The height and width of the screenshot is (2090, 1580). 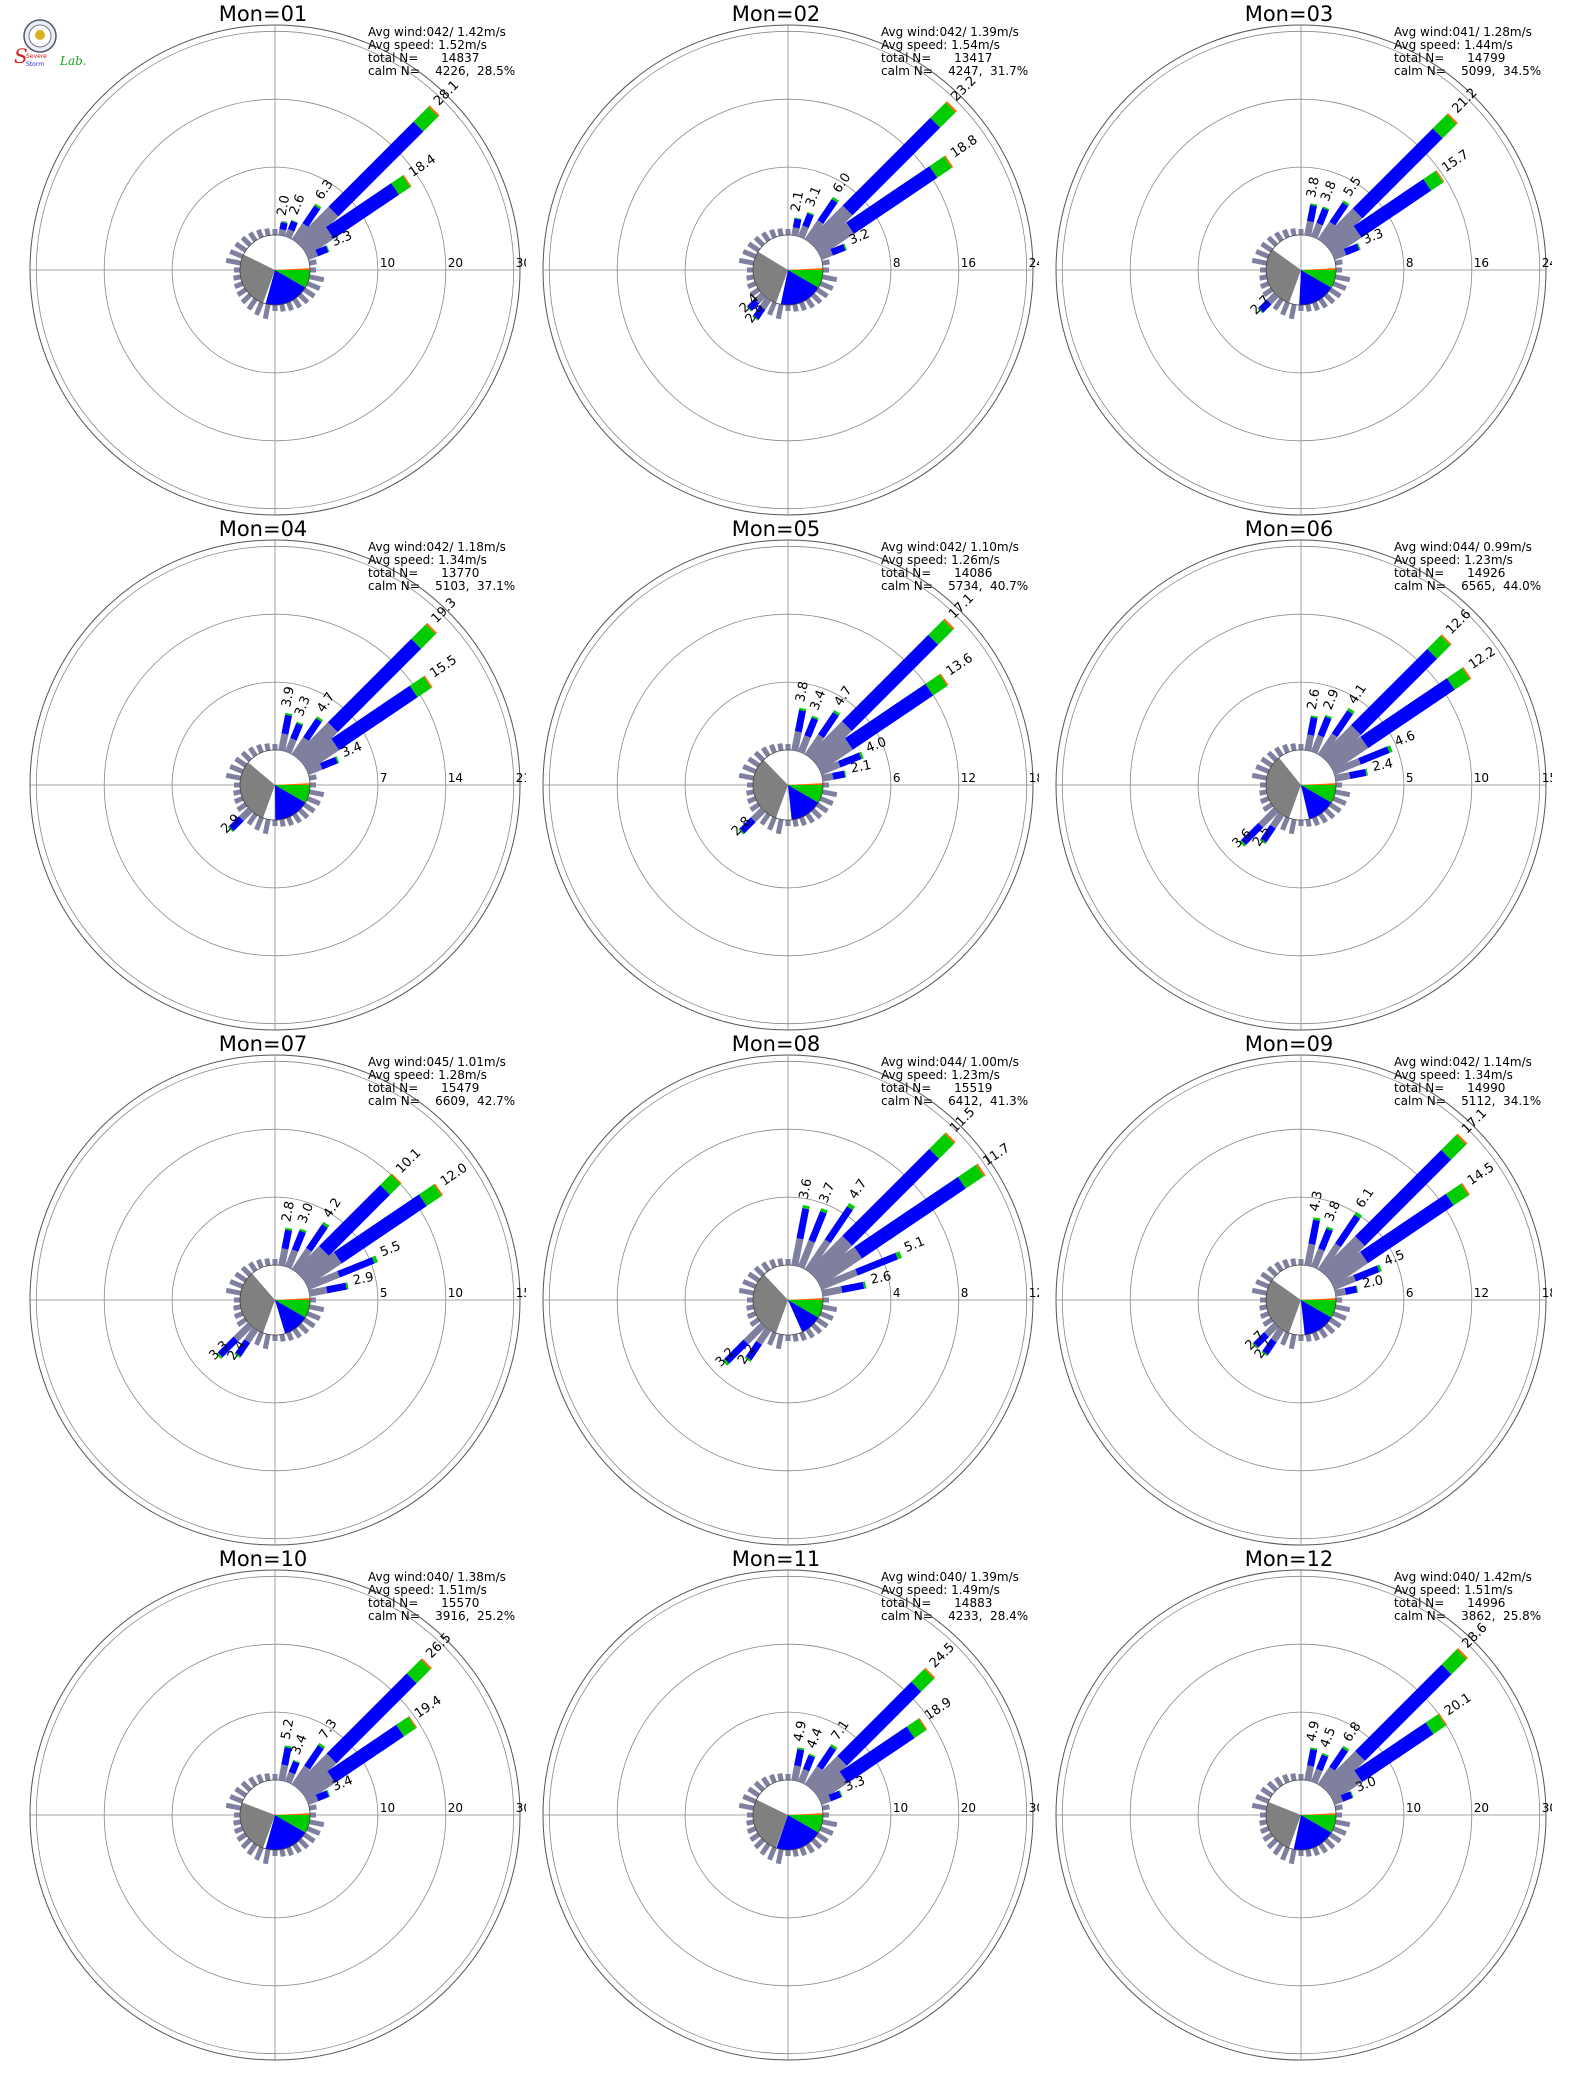 I want to click on petal-value-label: 11.5, so click(x=962, y=1120).